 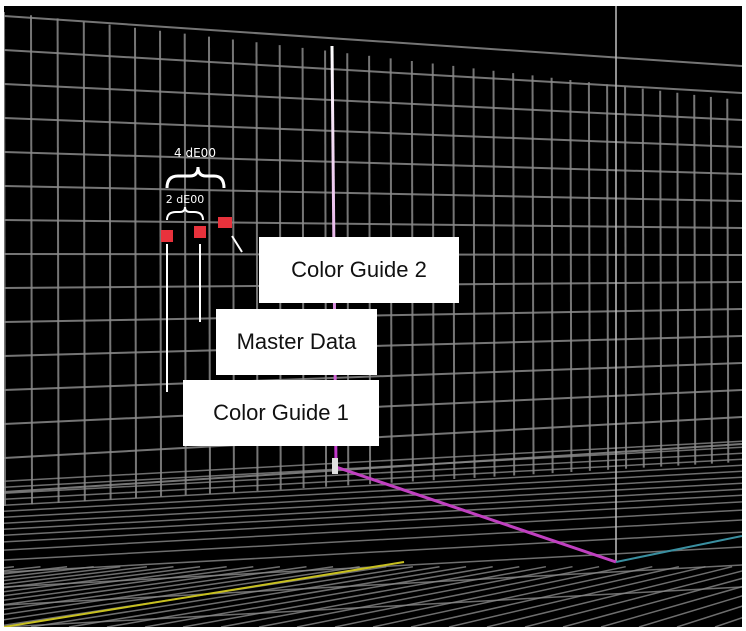 I want to click on label-color-guide-1: Color Guide 1, so click(x=281, y=413).